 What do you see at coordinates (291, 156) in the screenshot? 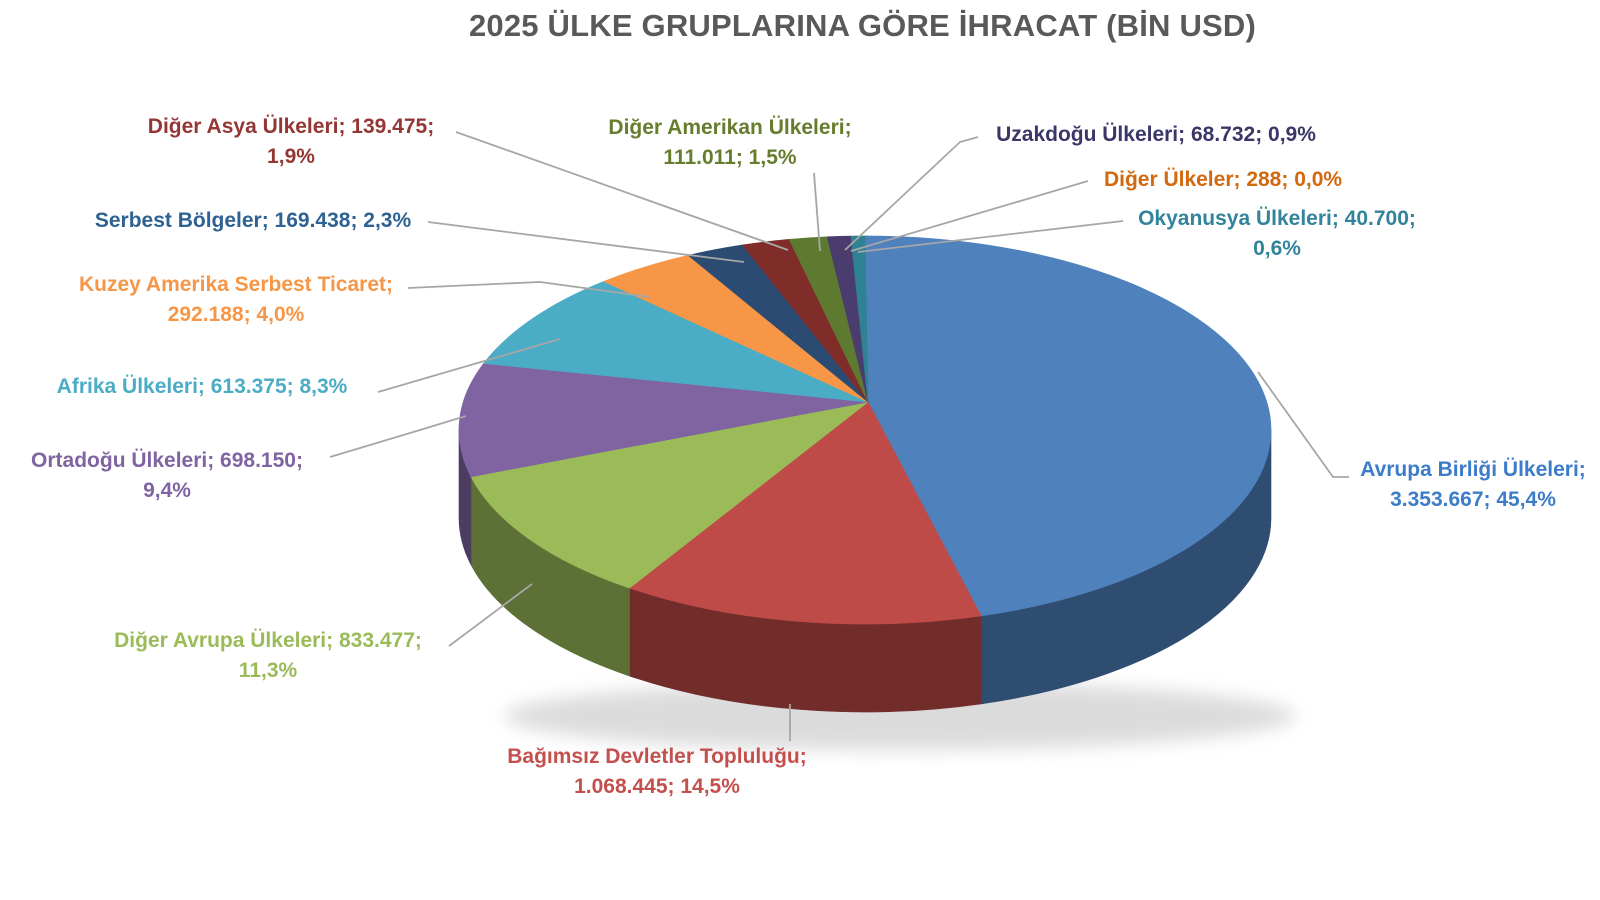
I see `slice-label-line: 1,9%` at bounding box center [291, 156].